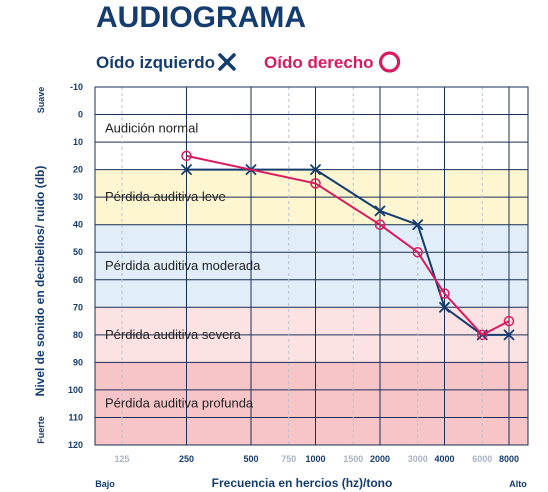  I want to click on x-tick-10: 8000, so click(509, 459).